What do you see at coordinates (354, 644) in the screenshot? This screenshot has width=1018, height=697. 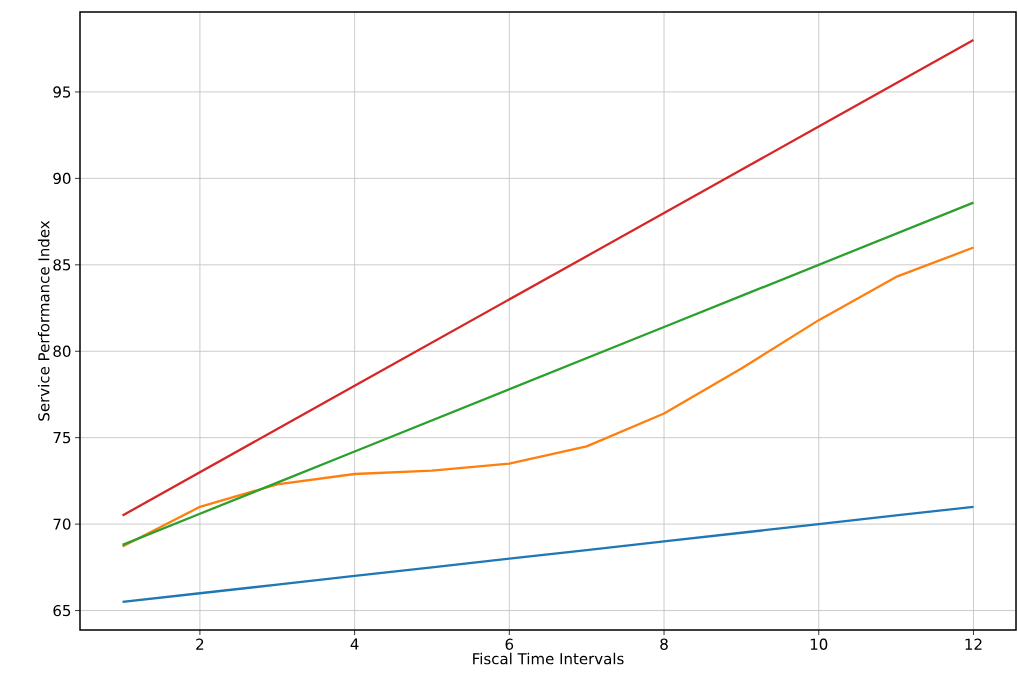 I see `x-tick-label: 4` at bounding box center [354, 644].